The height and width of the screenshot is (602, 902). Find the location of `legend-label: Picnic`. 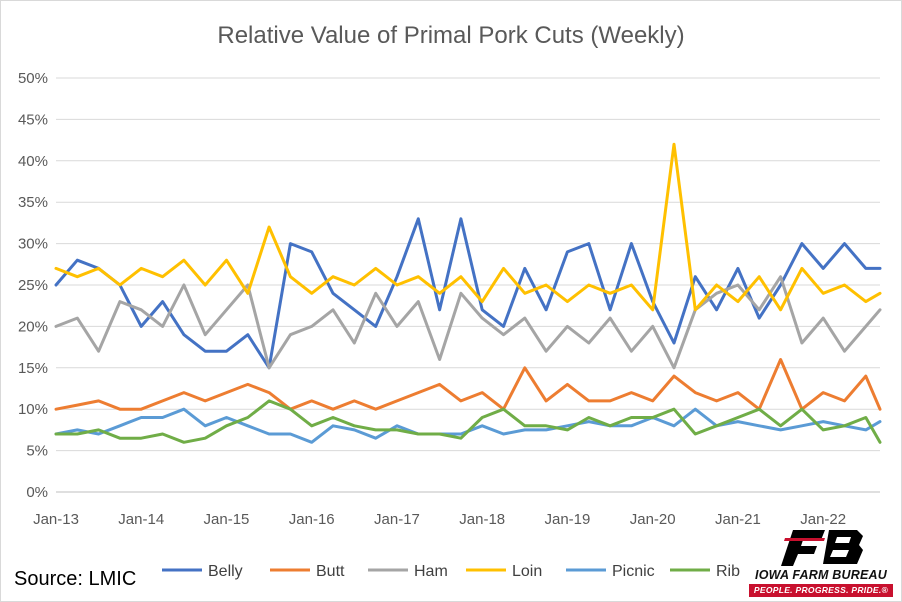

legend-label: Picnic is located at coordinates (633, 571).